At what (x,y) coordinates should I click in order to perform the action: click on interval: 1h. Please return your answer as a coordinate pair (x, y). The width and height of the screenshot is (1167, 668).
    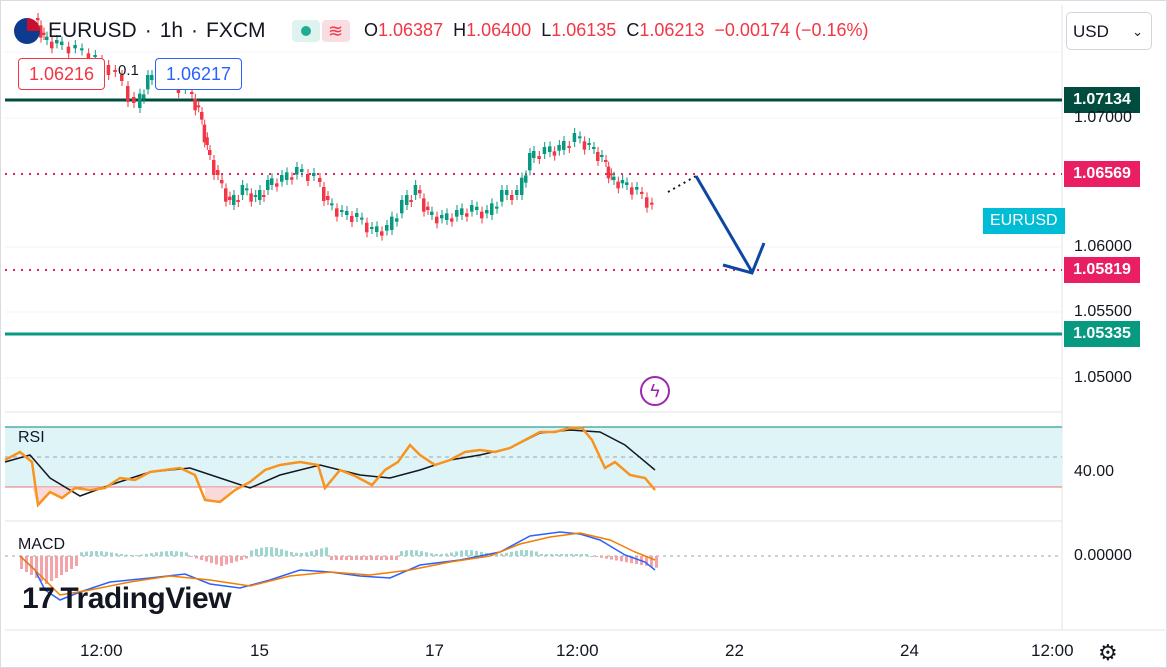
    Looking at the image, I should click on (171, 30).